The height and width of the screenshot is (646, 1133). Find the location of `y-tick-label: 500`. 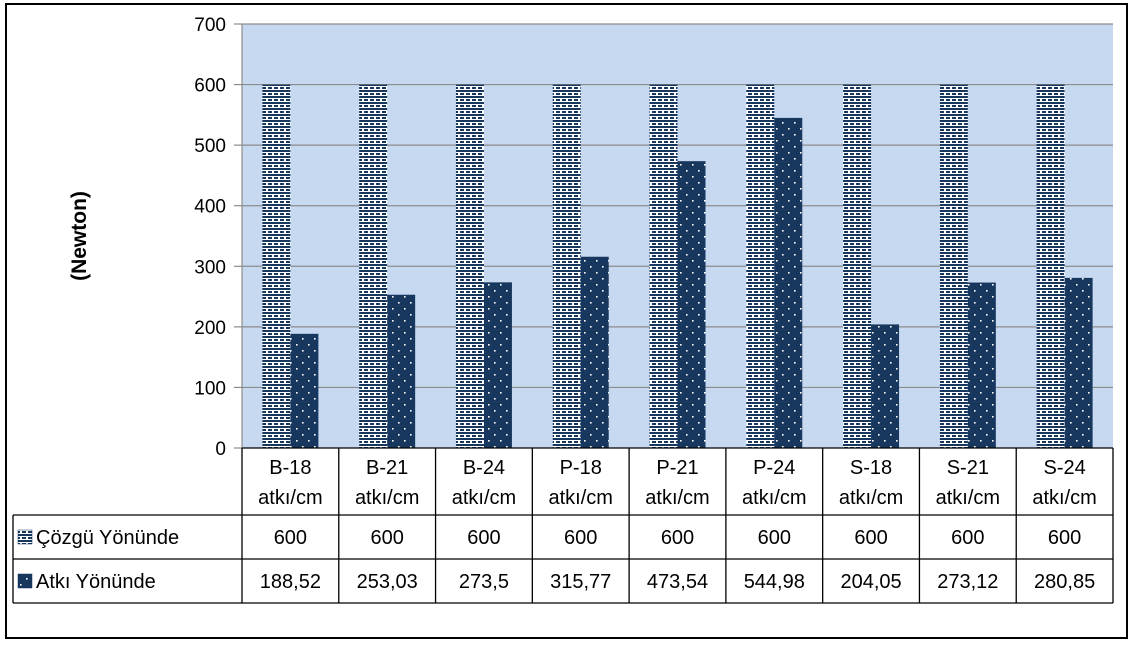

y-tick-label: 500 is located at coordinates (210, 146).